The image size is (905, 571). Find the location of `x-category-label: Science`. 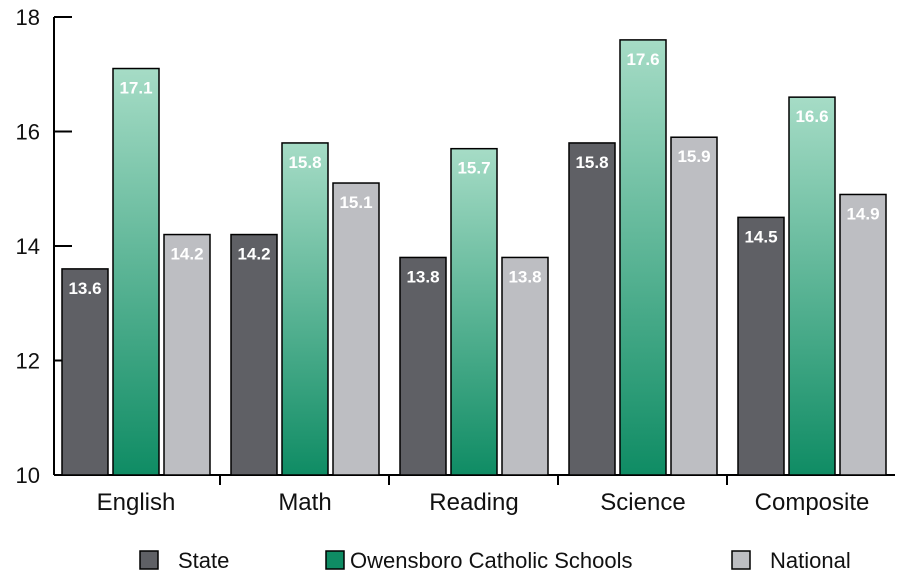

x-category-label: Science is located at coordinates (642, 502).